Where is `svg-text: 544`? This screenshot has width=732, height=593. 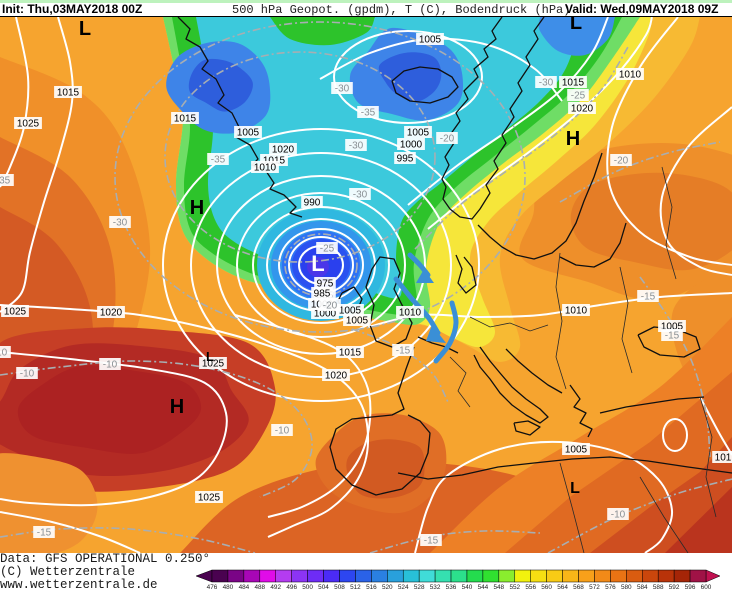
svg-text: 544 is located at coordinates (483, 587).